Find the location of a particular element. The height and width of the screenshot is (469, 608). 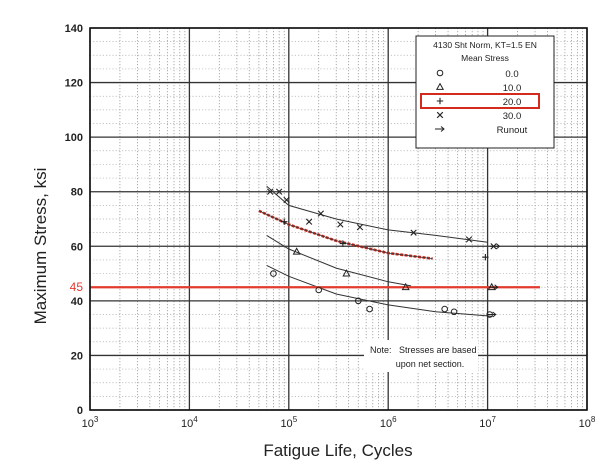

legend-label: Runout is located at coordinates (512, 130).